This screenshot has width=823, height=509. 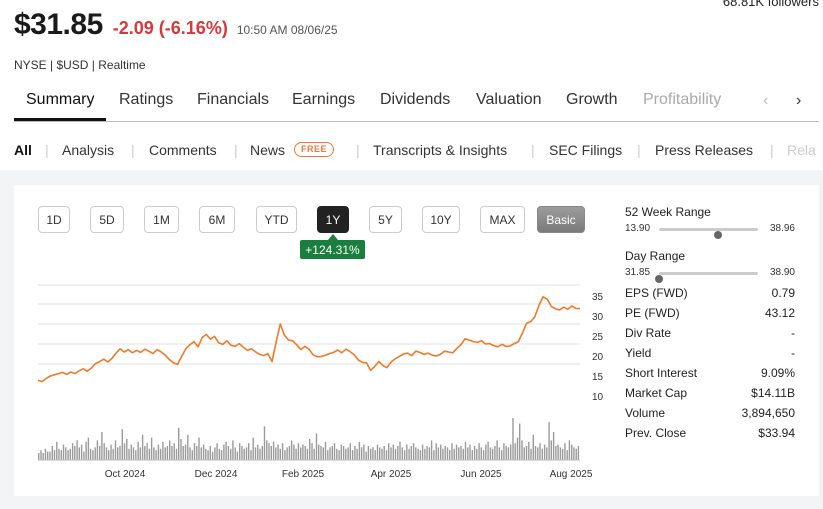 What do you see at coordinates (276, 219) in the screenshot?
I see `range-ytd-button: YTD` at bounding box center [276, 219].